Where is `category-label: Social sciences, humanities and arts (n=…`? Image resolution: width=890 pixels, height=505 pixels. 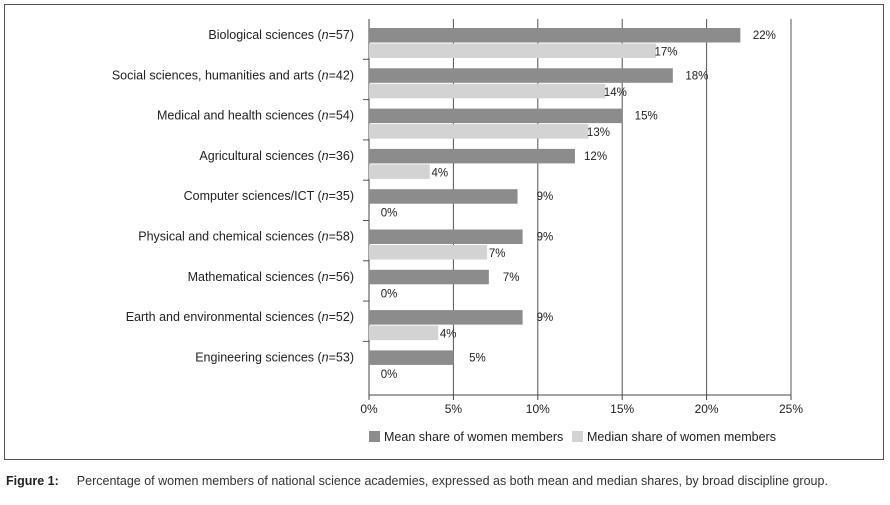 category-label: Social sciences, humanities and arts (n=… is located at coordinates (233, 75).